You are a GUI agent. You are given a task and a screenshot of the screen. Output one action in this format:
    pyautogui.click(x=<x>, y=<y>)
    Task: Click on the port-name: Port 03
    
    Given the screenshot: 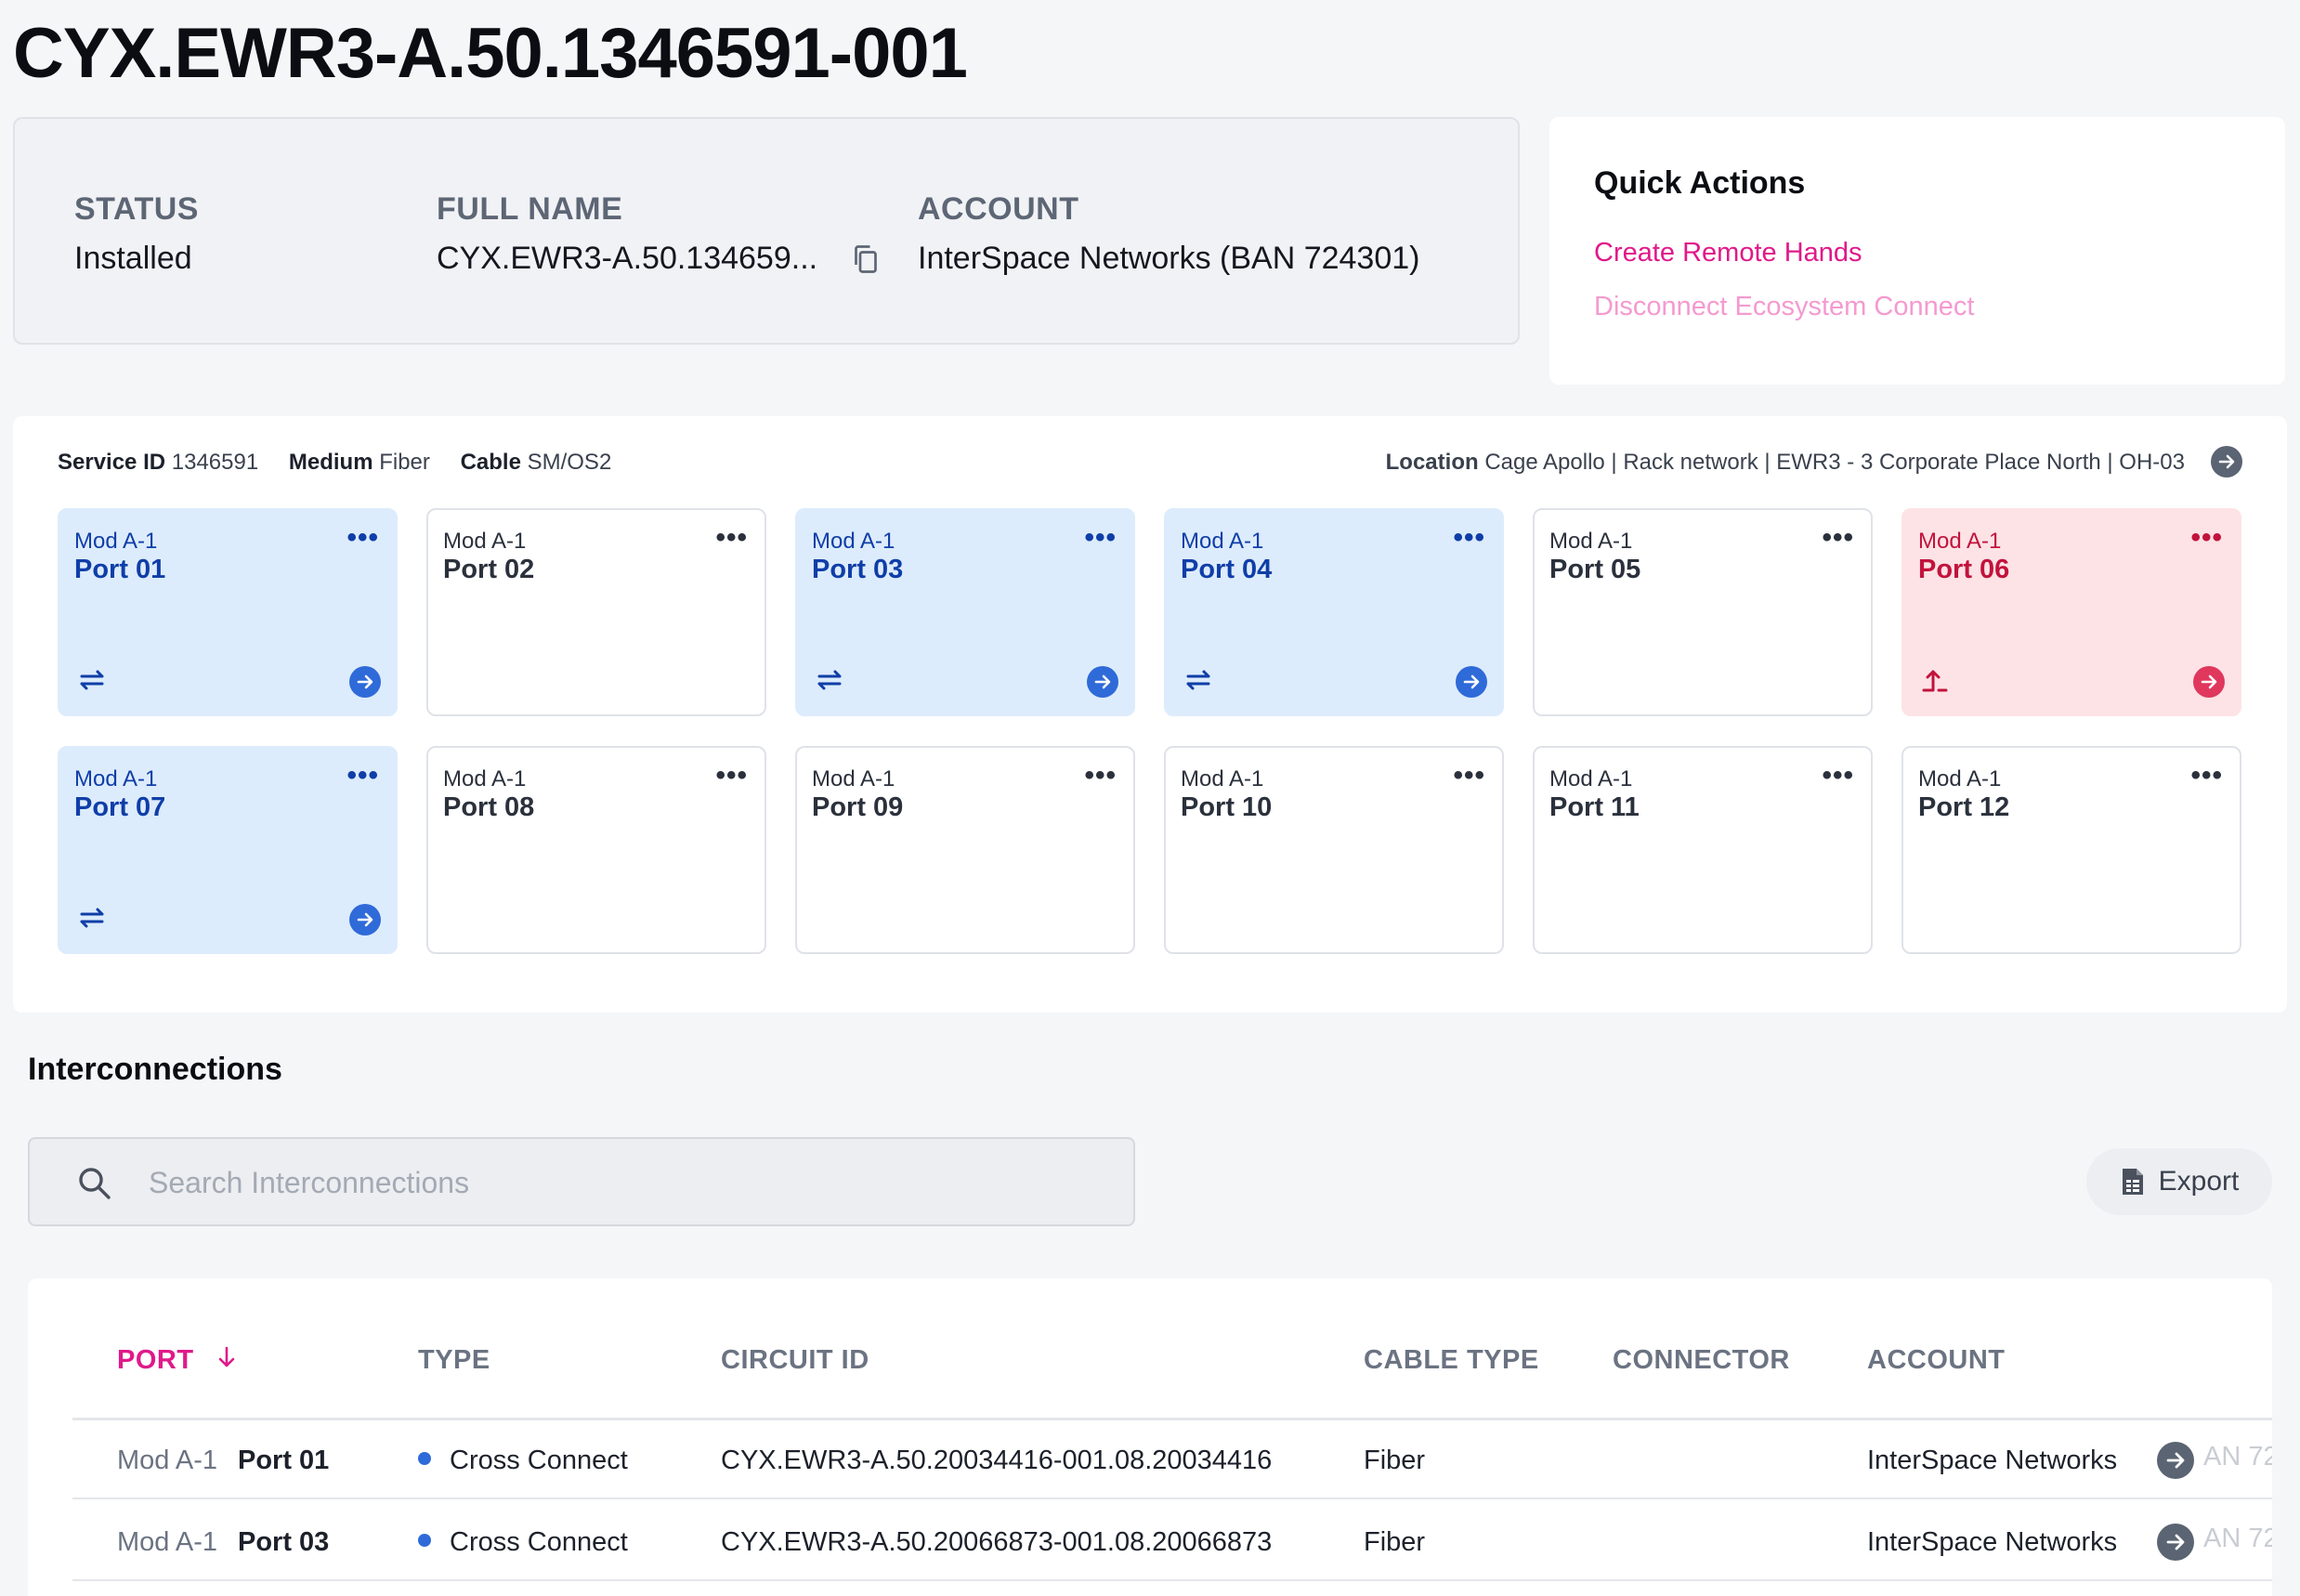 What is the action you would take?
    pyautogui.click(x=858, y=570)
    